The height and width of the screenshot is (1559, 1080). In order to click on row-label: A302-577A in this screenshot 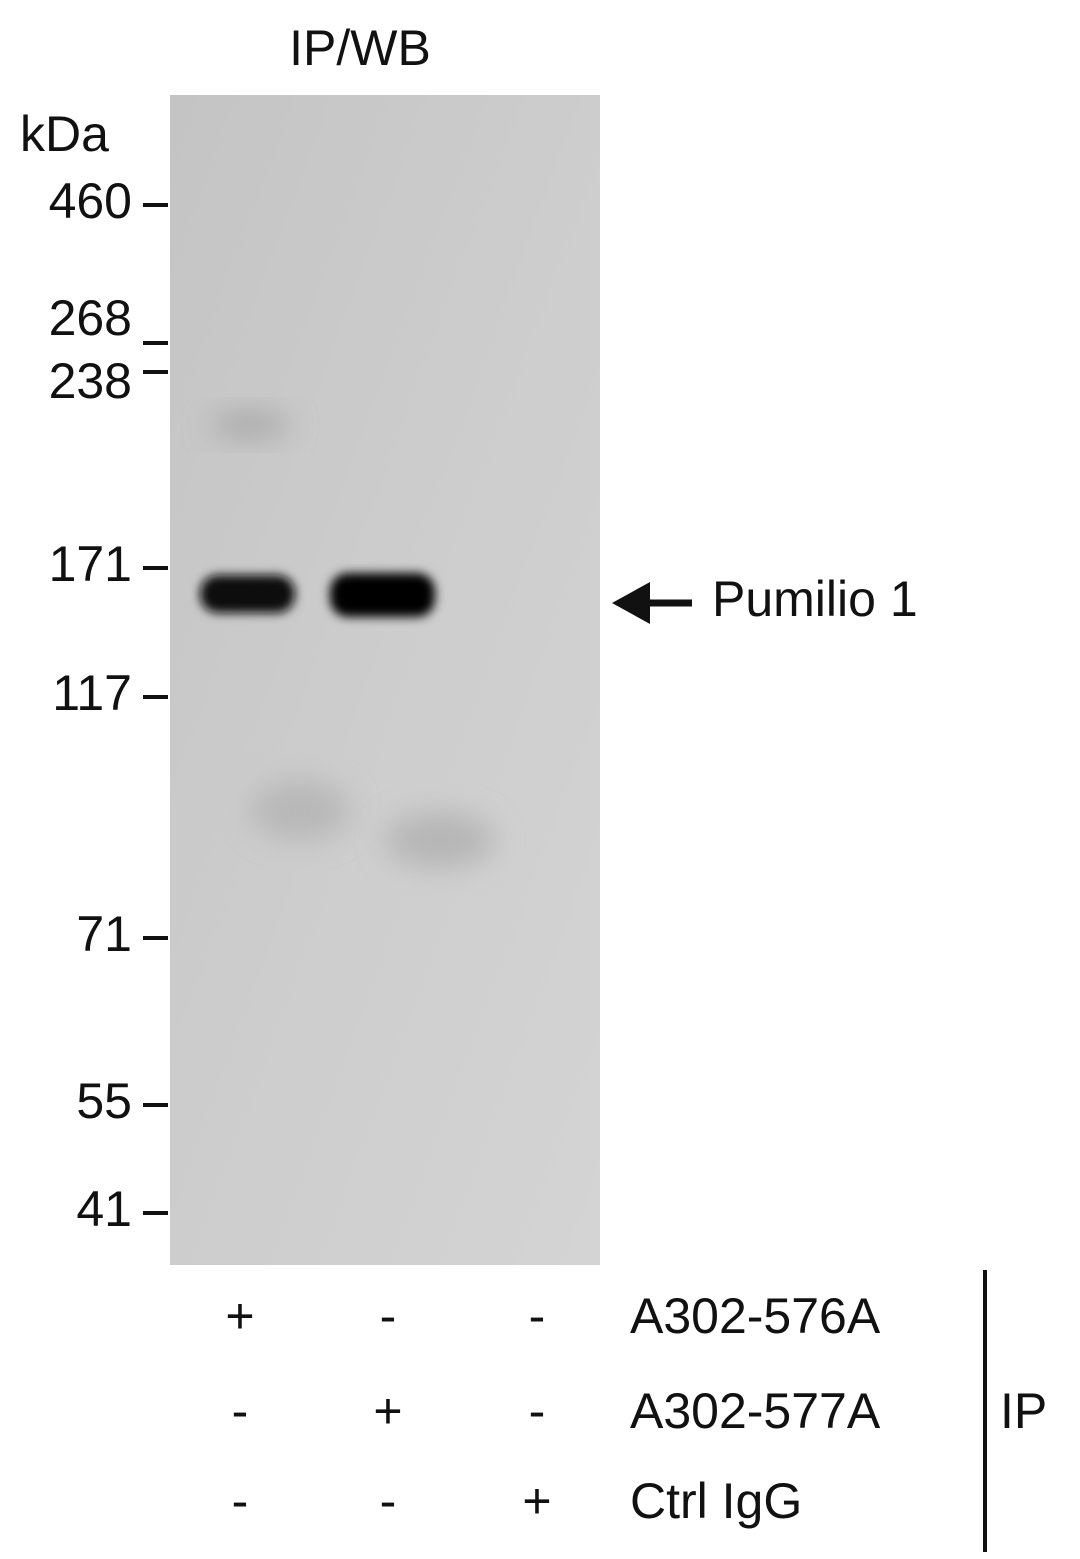, I will do `click(755, 1411)`.